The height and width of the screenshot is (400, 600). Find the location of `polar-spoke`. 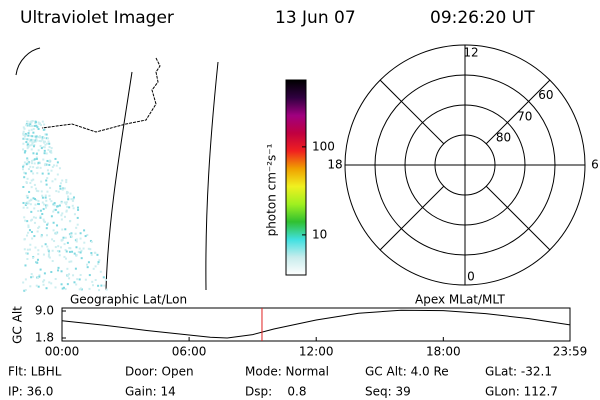

polar-spoke is located at coordinates (412, 218).